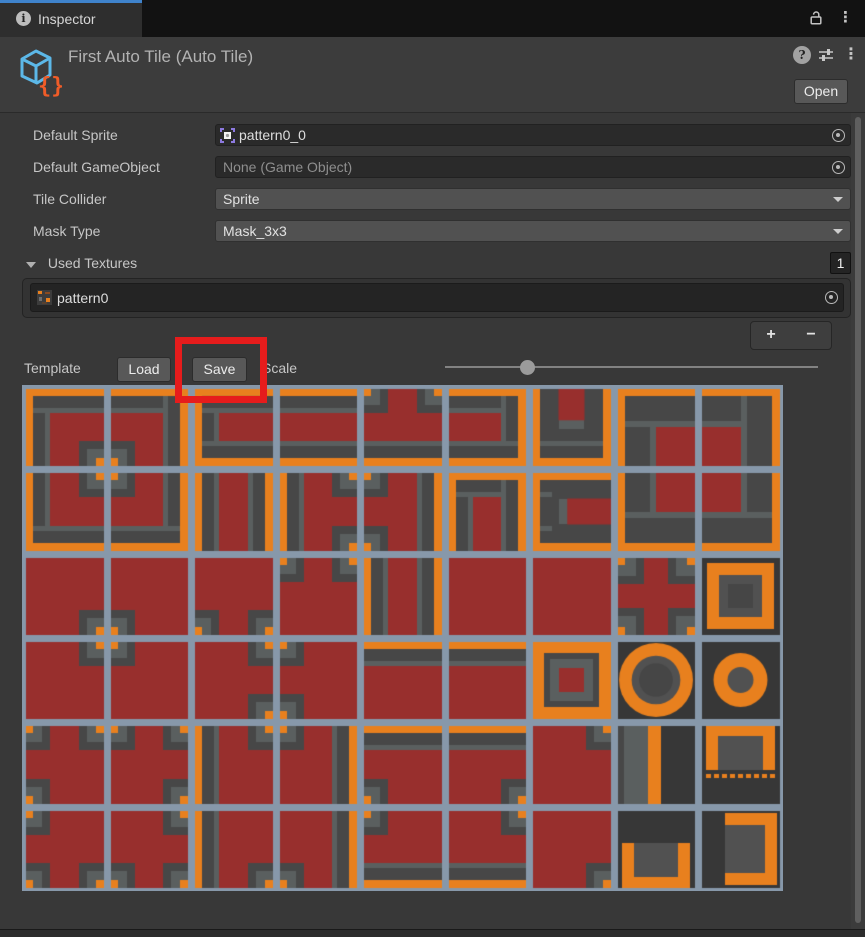 This screenshot has height=937, width=865. What do you see at coordinates (161, 56) in the screenshot?
I see `asset-title: First Auto Tile (Auto Tile)` at bounding box center [161, 56].